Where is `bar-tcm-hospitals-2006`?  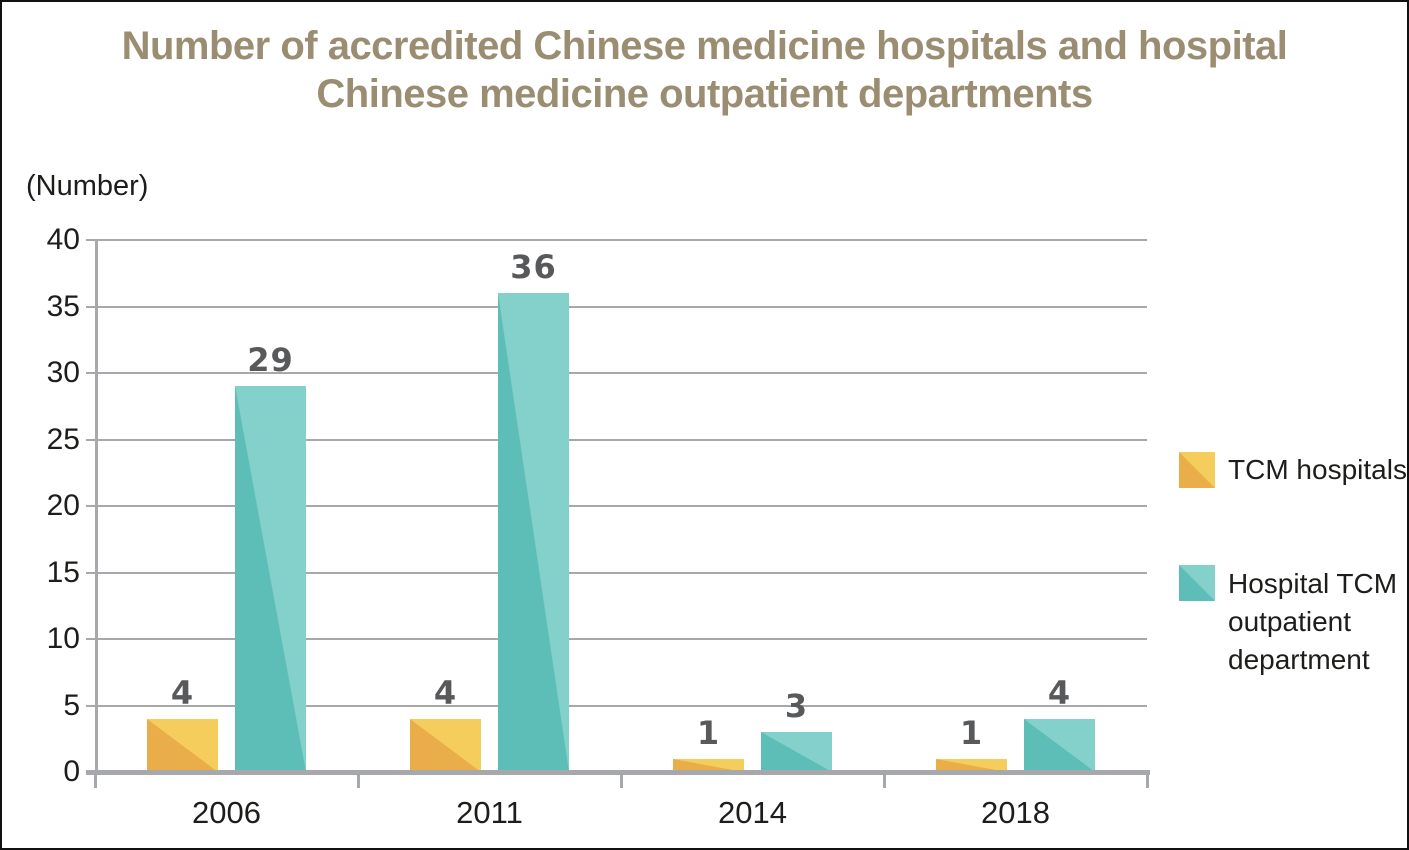 bar-tcm-hospitals-2006 is located at coordinates (182, 745).